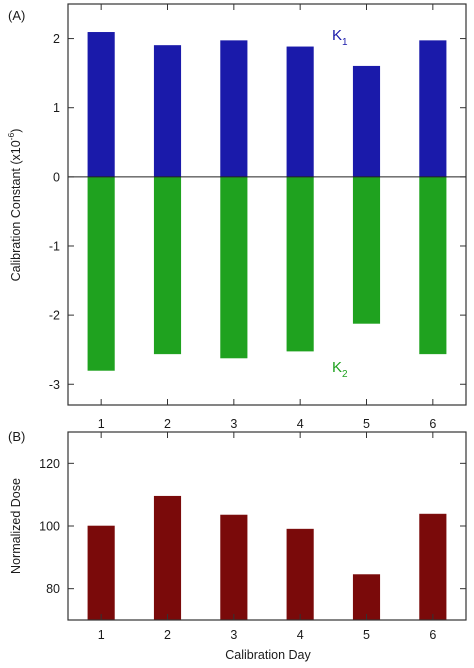 Image resolution: width=474 pixels, height=668 pixels. I want to click on panel-b-label: (B), so click(16, 436).